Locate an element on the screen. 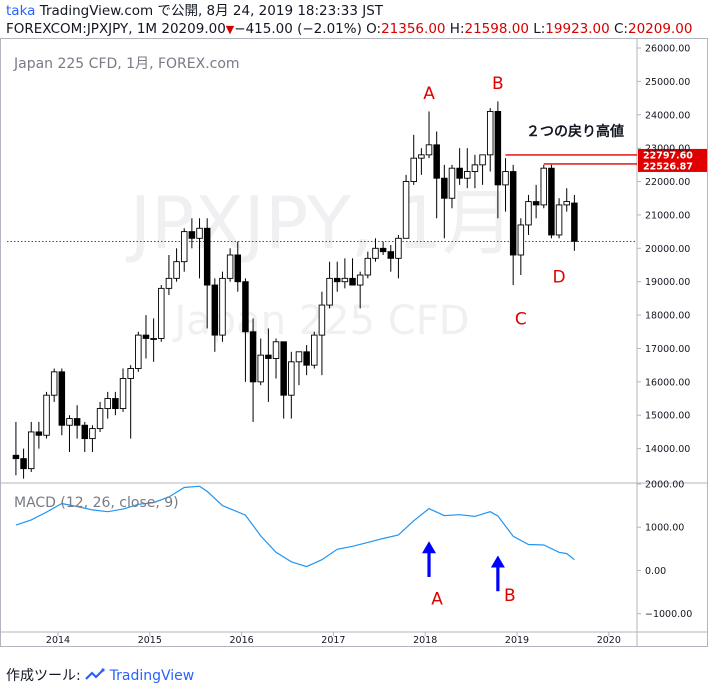 Image resolution: width=708 pixels, height=694 pixels. symbol-info: FOREXCOM:JPXJPY, 1M 20209.00 is located at coordinates (116, 29).